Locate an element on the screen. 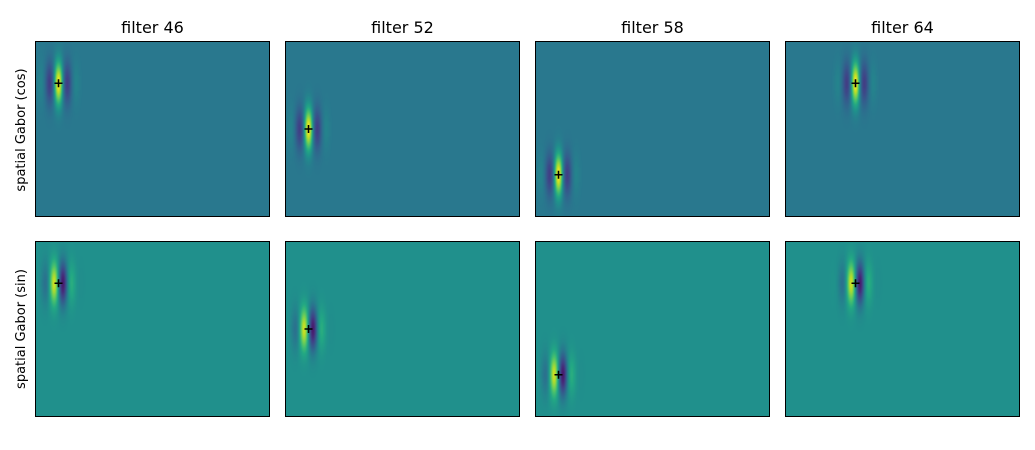  row-label-cos: spatial Gabor (cos) is located at coordinates (21, 129).